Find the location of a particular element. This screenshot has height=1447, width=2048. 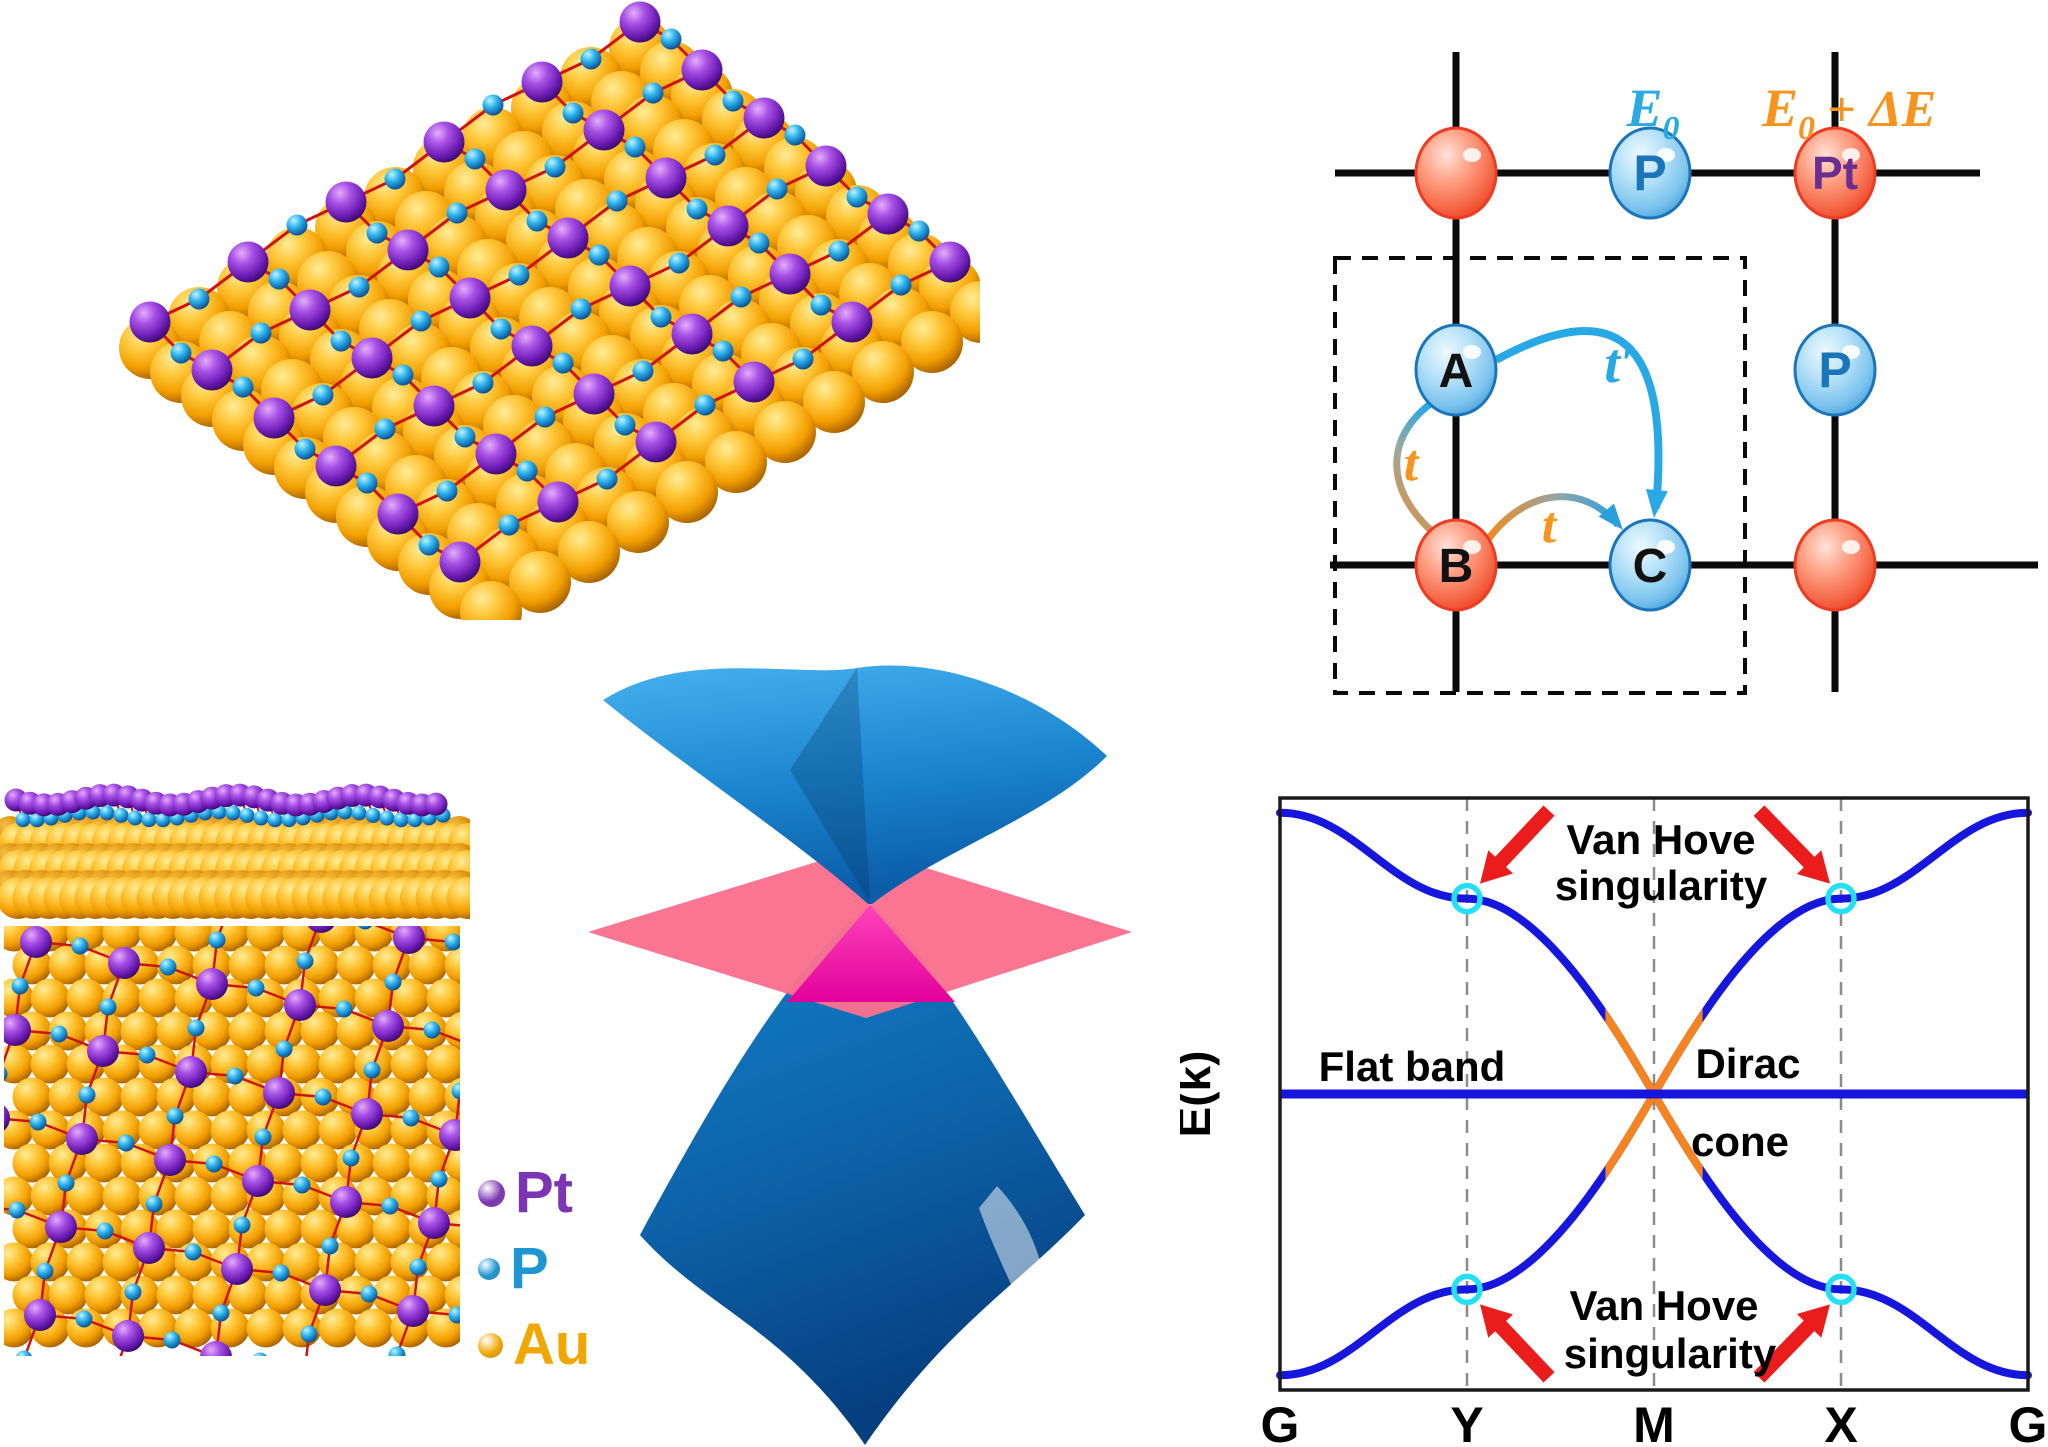

legend-label: Pt is located at coordinates (544, 1192).